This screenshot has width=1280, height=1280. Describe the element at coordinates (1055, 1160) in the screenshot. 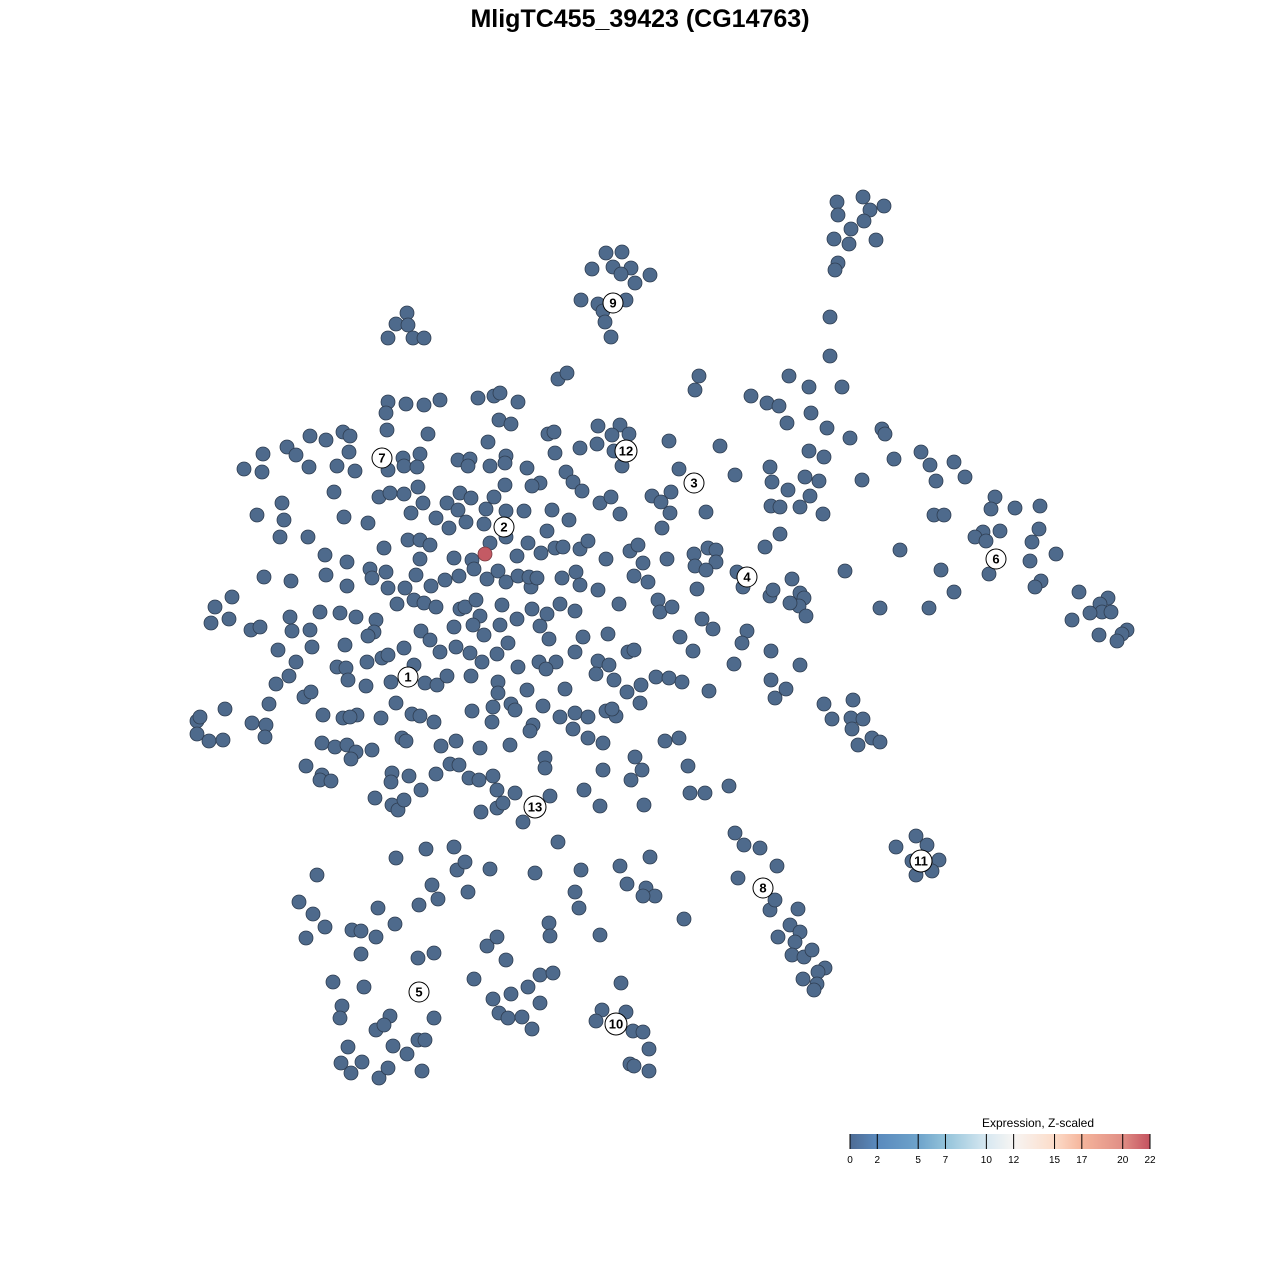

I see `legend-tick-label: 15` at that location.